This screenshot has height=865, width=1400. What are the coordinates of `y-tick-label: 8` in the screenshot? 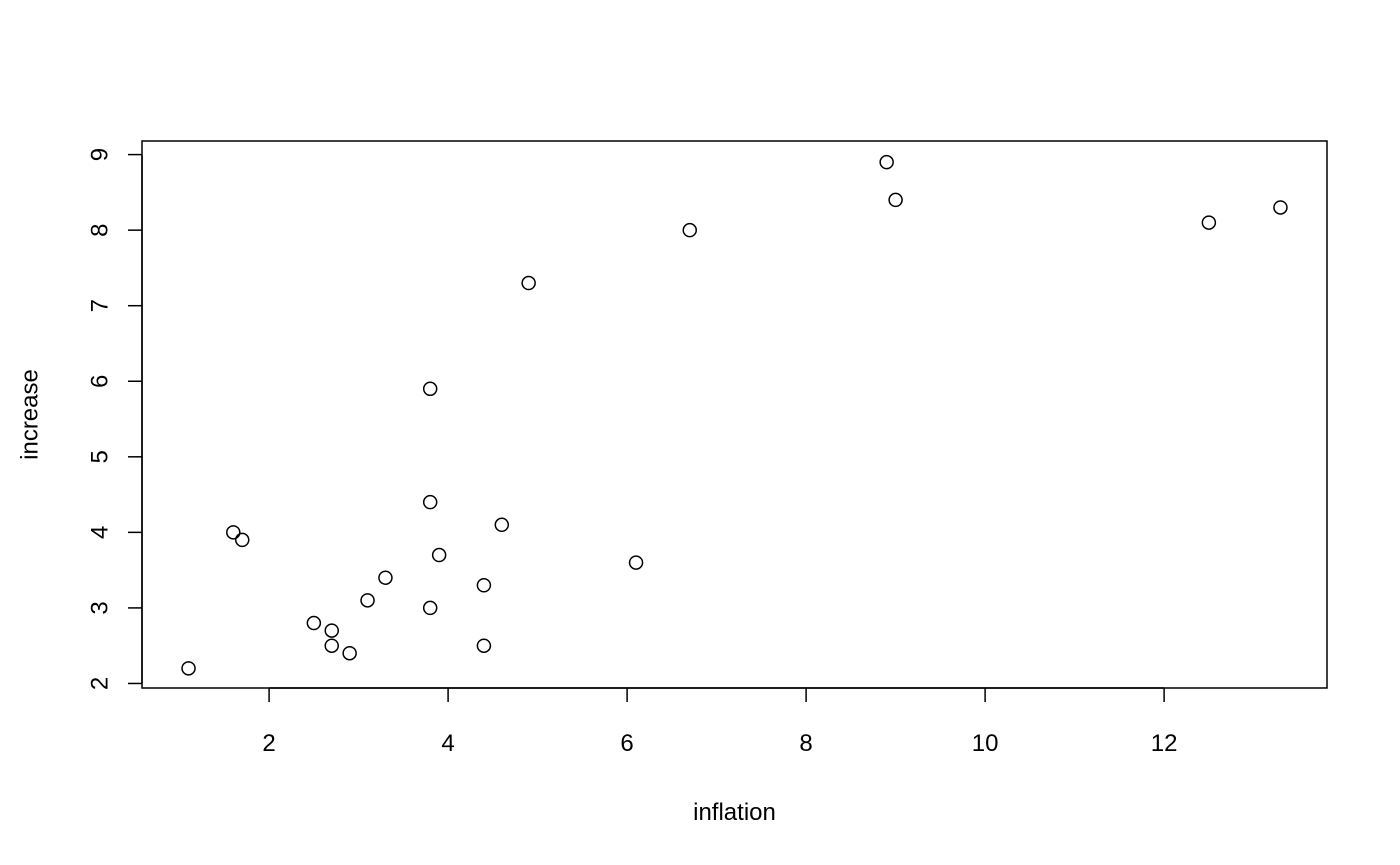 It's located at (100, 229).